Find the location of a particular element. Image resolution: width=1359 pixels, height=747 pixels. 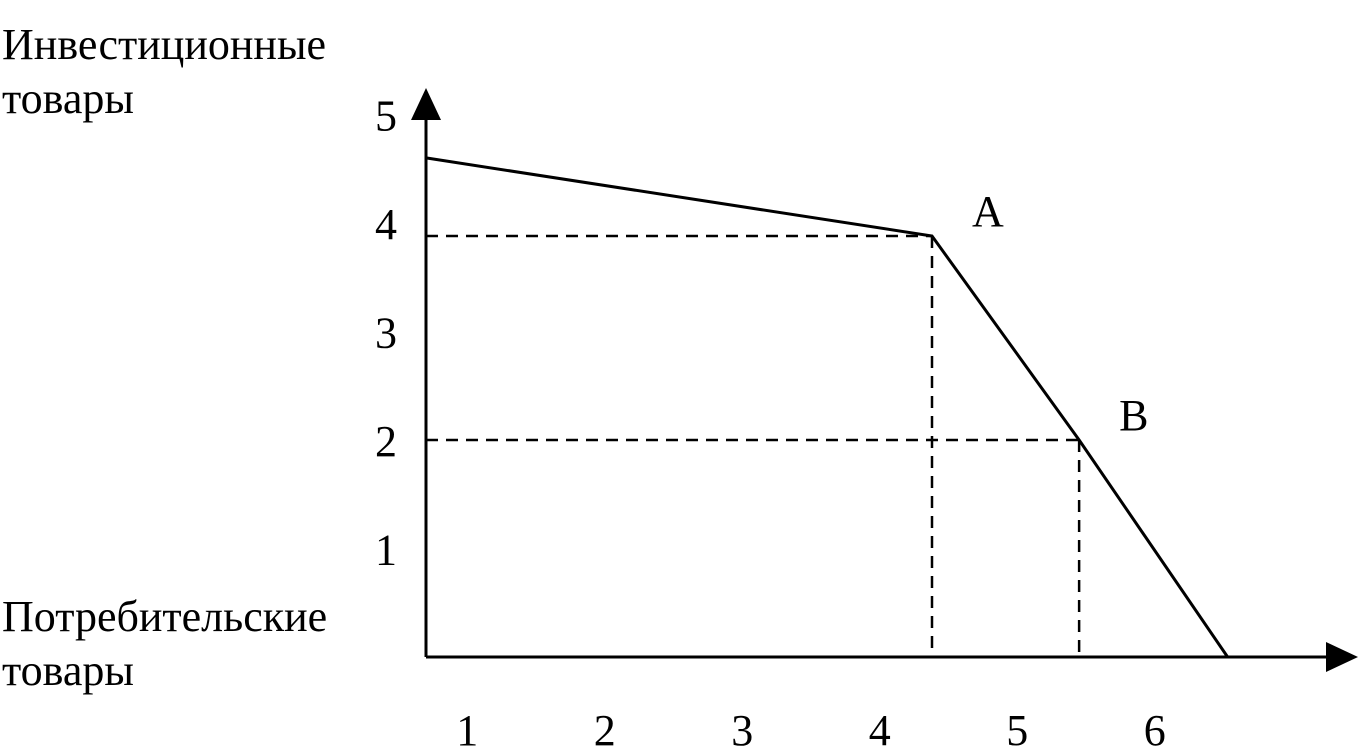

y-axis-title-line-2: товары is located at coordinates (68, 98).